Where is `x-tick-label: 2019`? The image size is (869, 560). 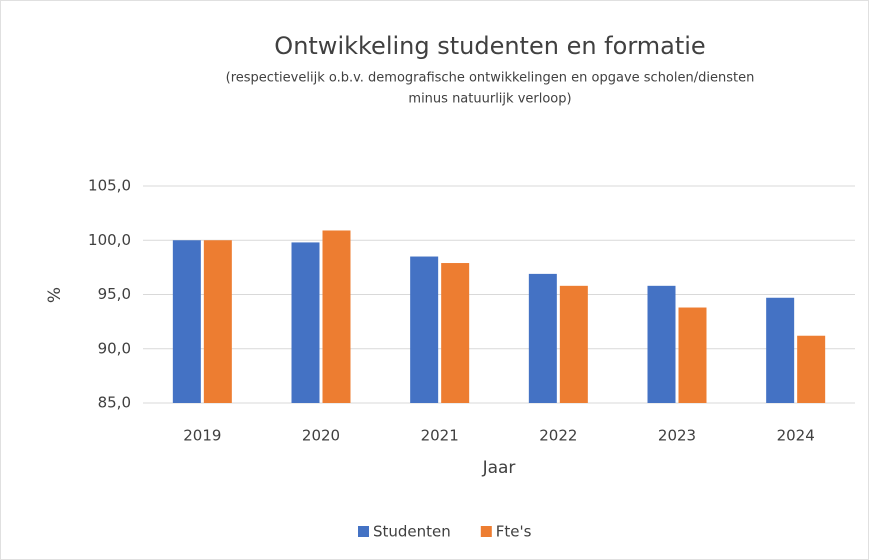
x-tick-label: 2019 is located at coordinates (202, 436).